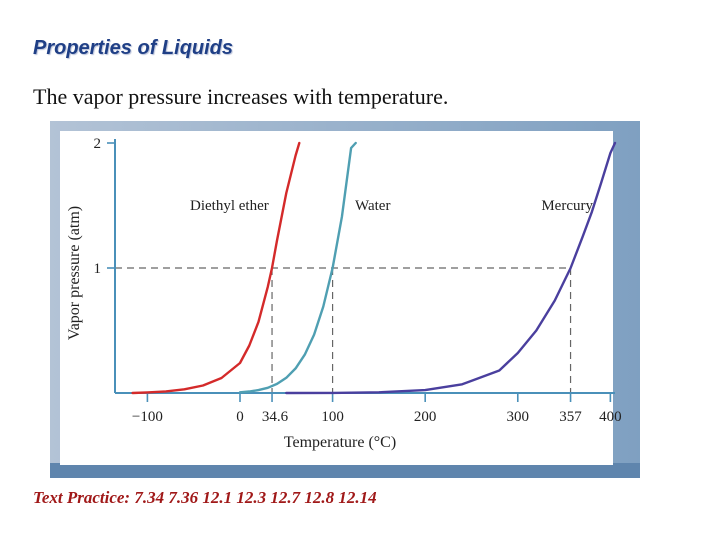 Image resolution: width=720 pixels, height=540 pixels. What do you see at coordinates (98, 269) in the screenshot?
I see `y-tick-label: 1` at bounding box center [98, 269].